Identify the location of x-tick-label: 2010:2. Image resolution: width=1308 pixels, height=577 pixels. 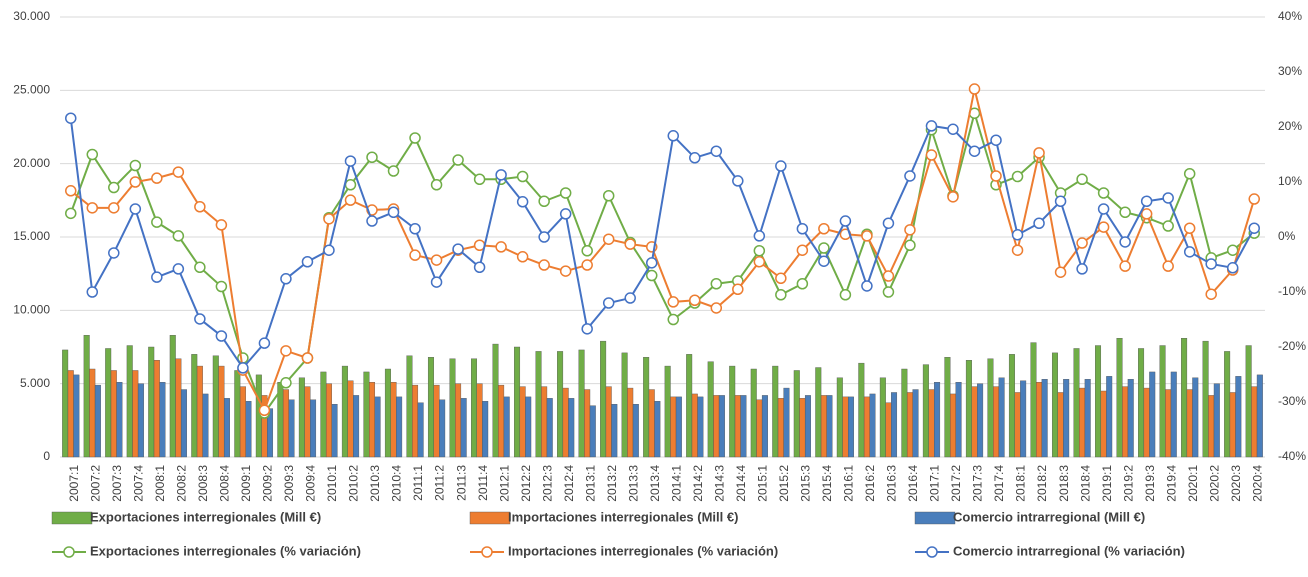
(354, 483).